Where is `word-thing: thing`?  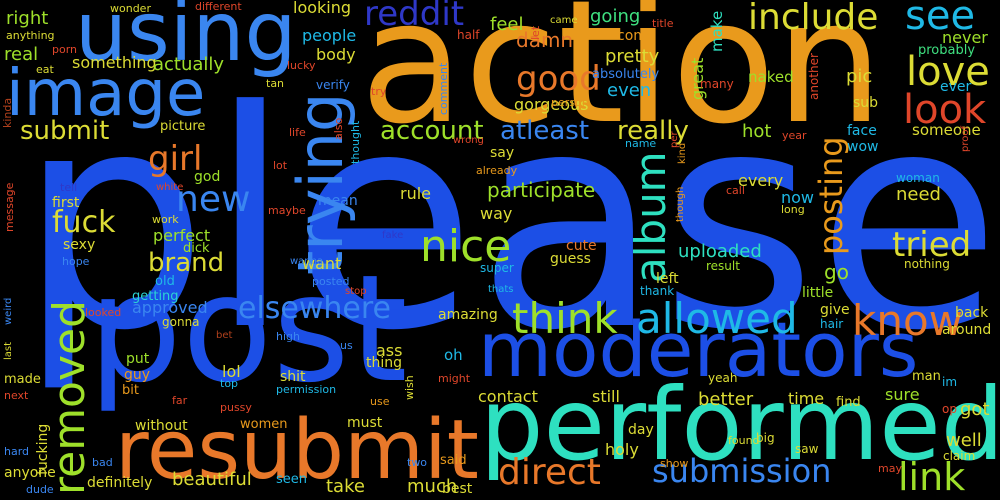
word-thing: thing is located at coordinates (384, 363).